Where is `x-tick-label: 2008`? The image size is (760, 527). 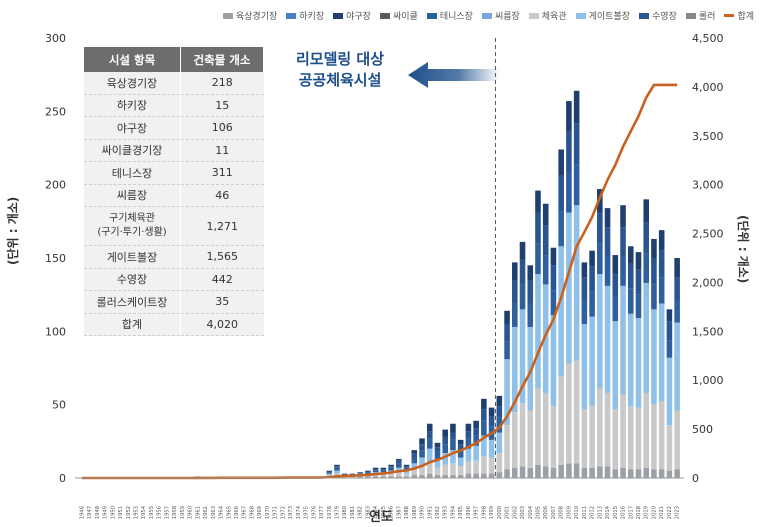 x-tick-label: 2008 is located at coordinates (562, 512).